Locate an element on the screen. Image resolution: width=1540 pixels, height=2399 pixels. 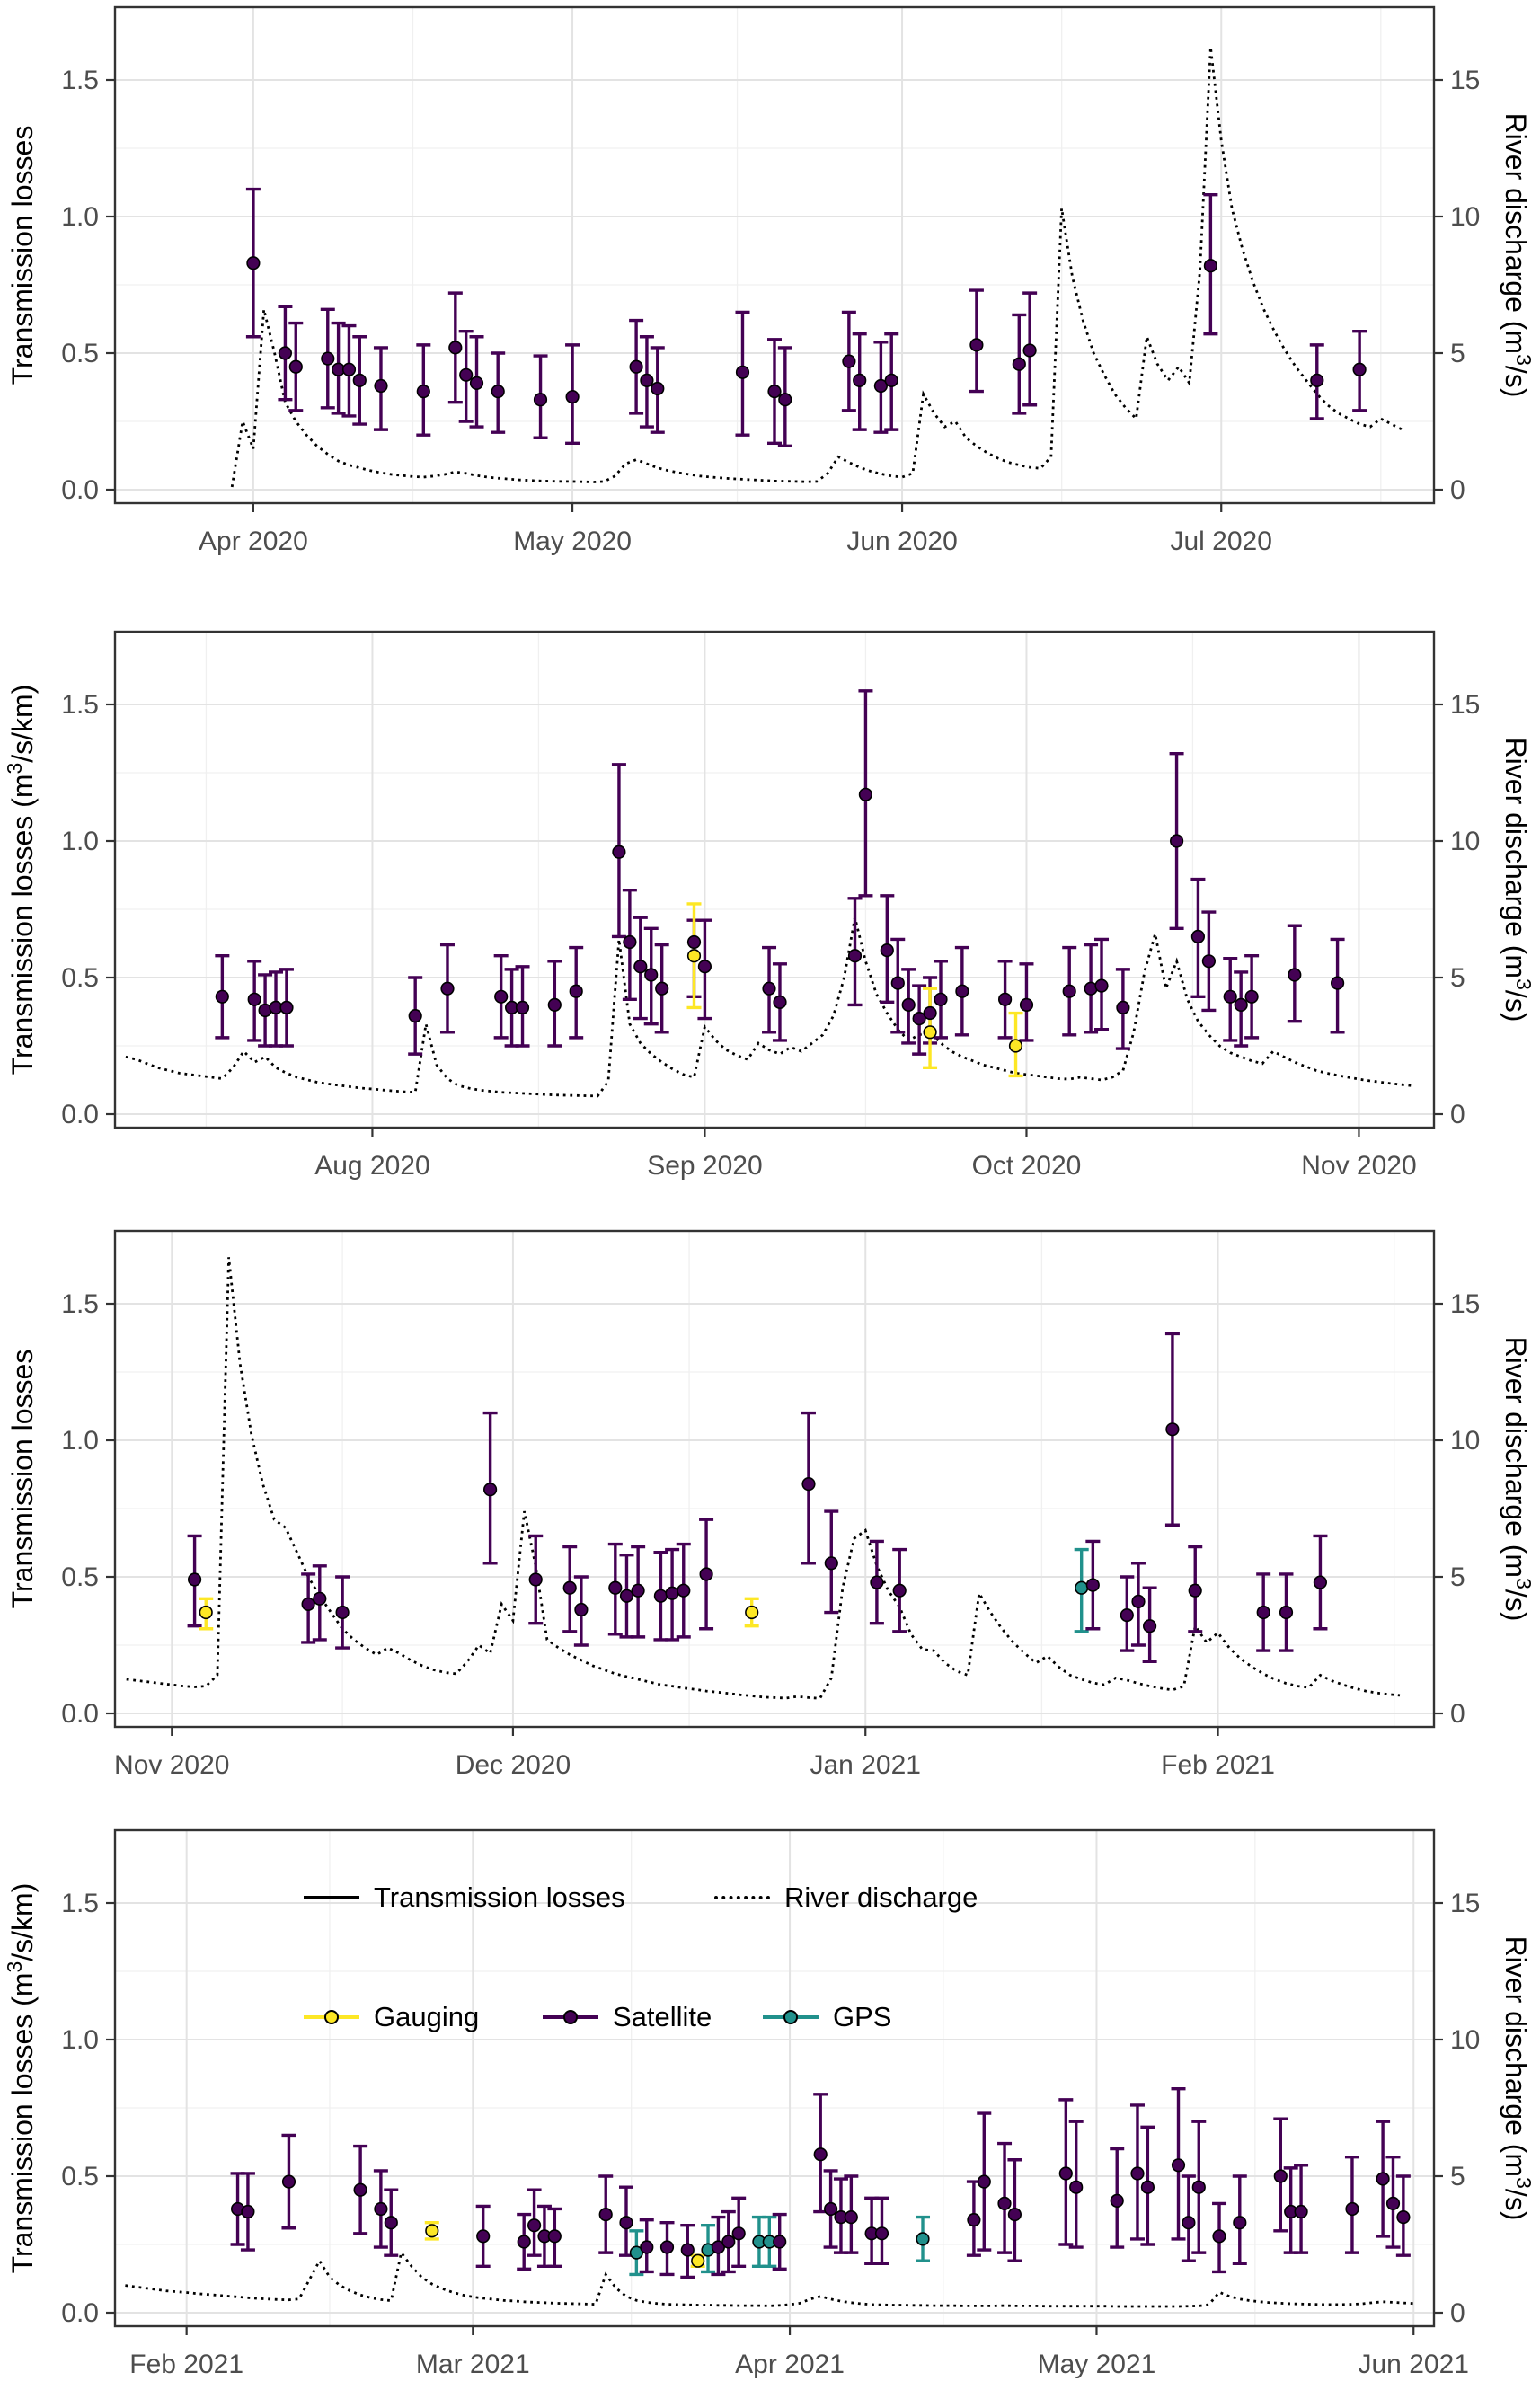
x-tick-label: Nov 2020 is located at coordinates (1358, 1166).